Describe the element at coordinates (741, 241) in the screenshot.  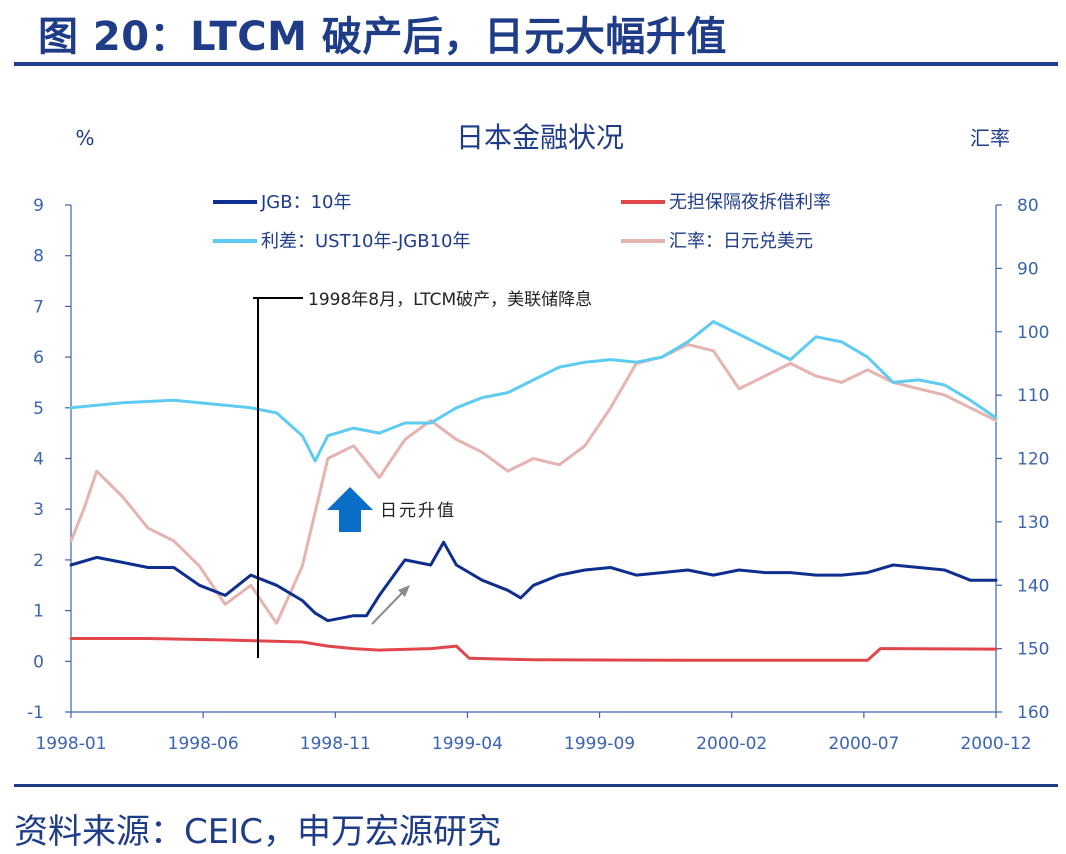
I see `legend-label-fx: 汇率：日元兑美元` at that location.